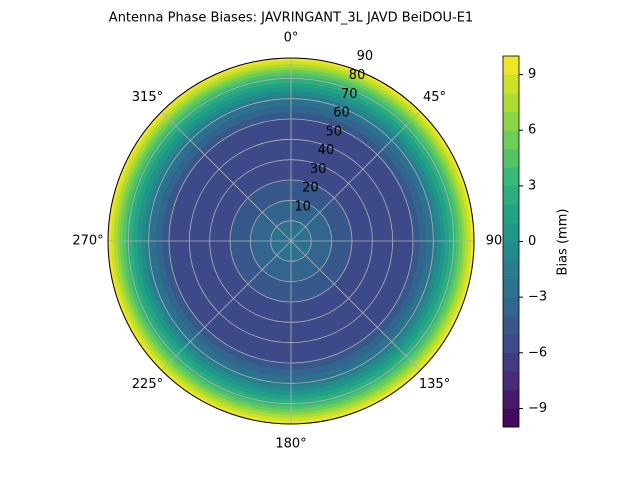 This screenshot has height=480, width=640. Describe the element at coordinates (563, 242) in the screenshot. I see `colorbar-label: Bias (mm)` at that location.